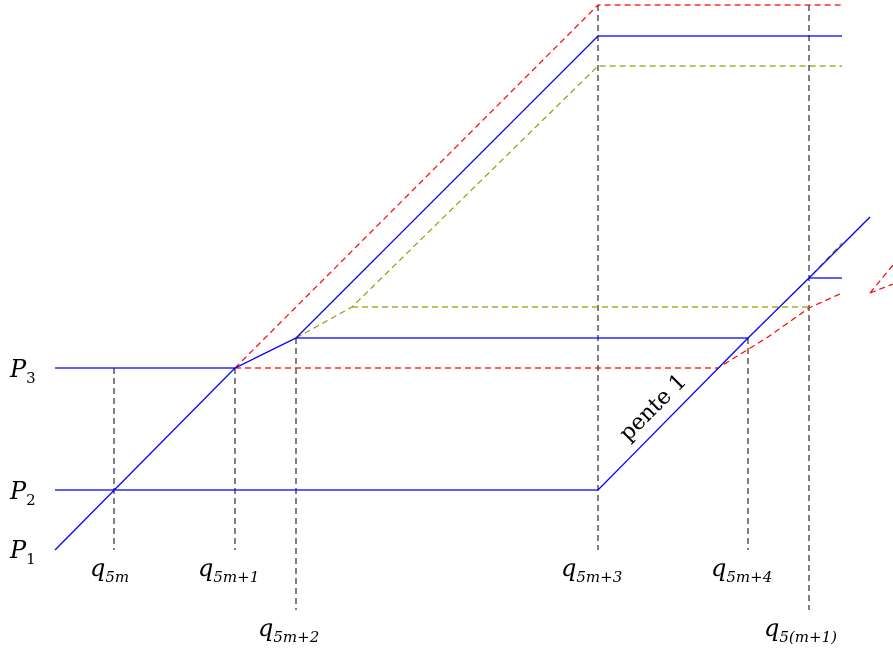 The width and height of the screenshot is (893, 653). Describe the element at coordinates (228, 570) in the screenshot. I see `label-q5m1: q5m+1` at that location.